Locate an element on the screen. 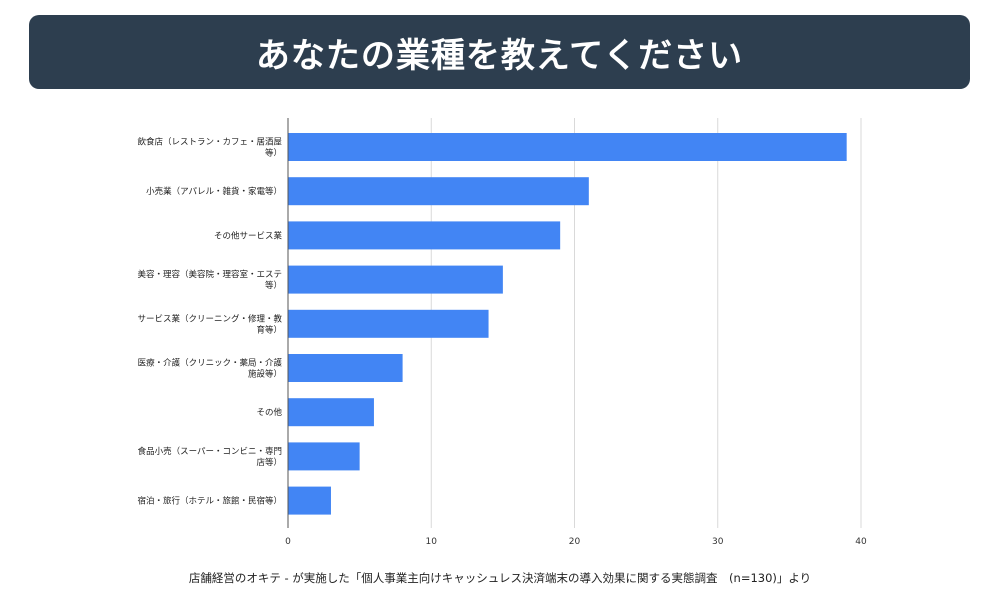  category-label-0: 飲食店（レストラン・カフェ・居酒屋等） is located at coordinates (209, 148).